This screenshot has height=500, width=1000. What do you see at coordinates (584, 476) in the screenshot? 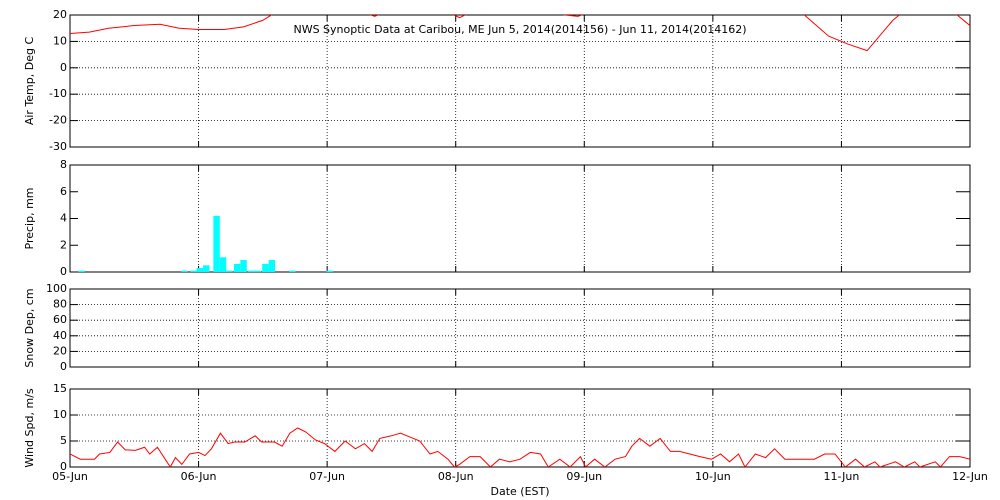
I see `x-tick-label: 09-Jun` at bounding box center [584, 476].